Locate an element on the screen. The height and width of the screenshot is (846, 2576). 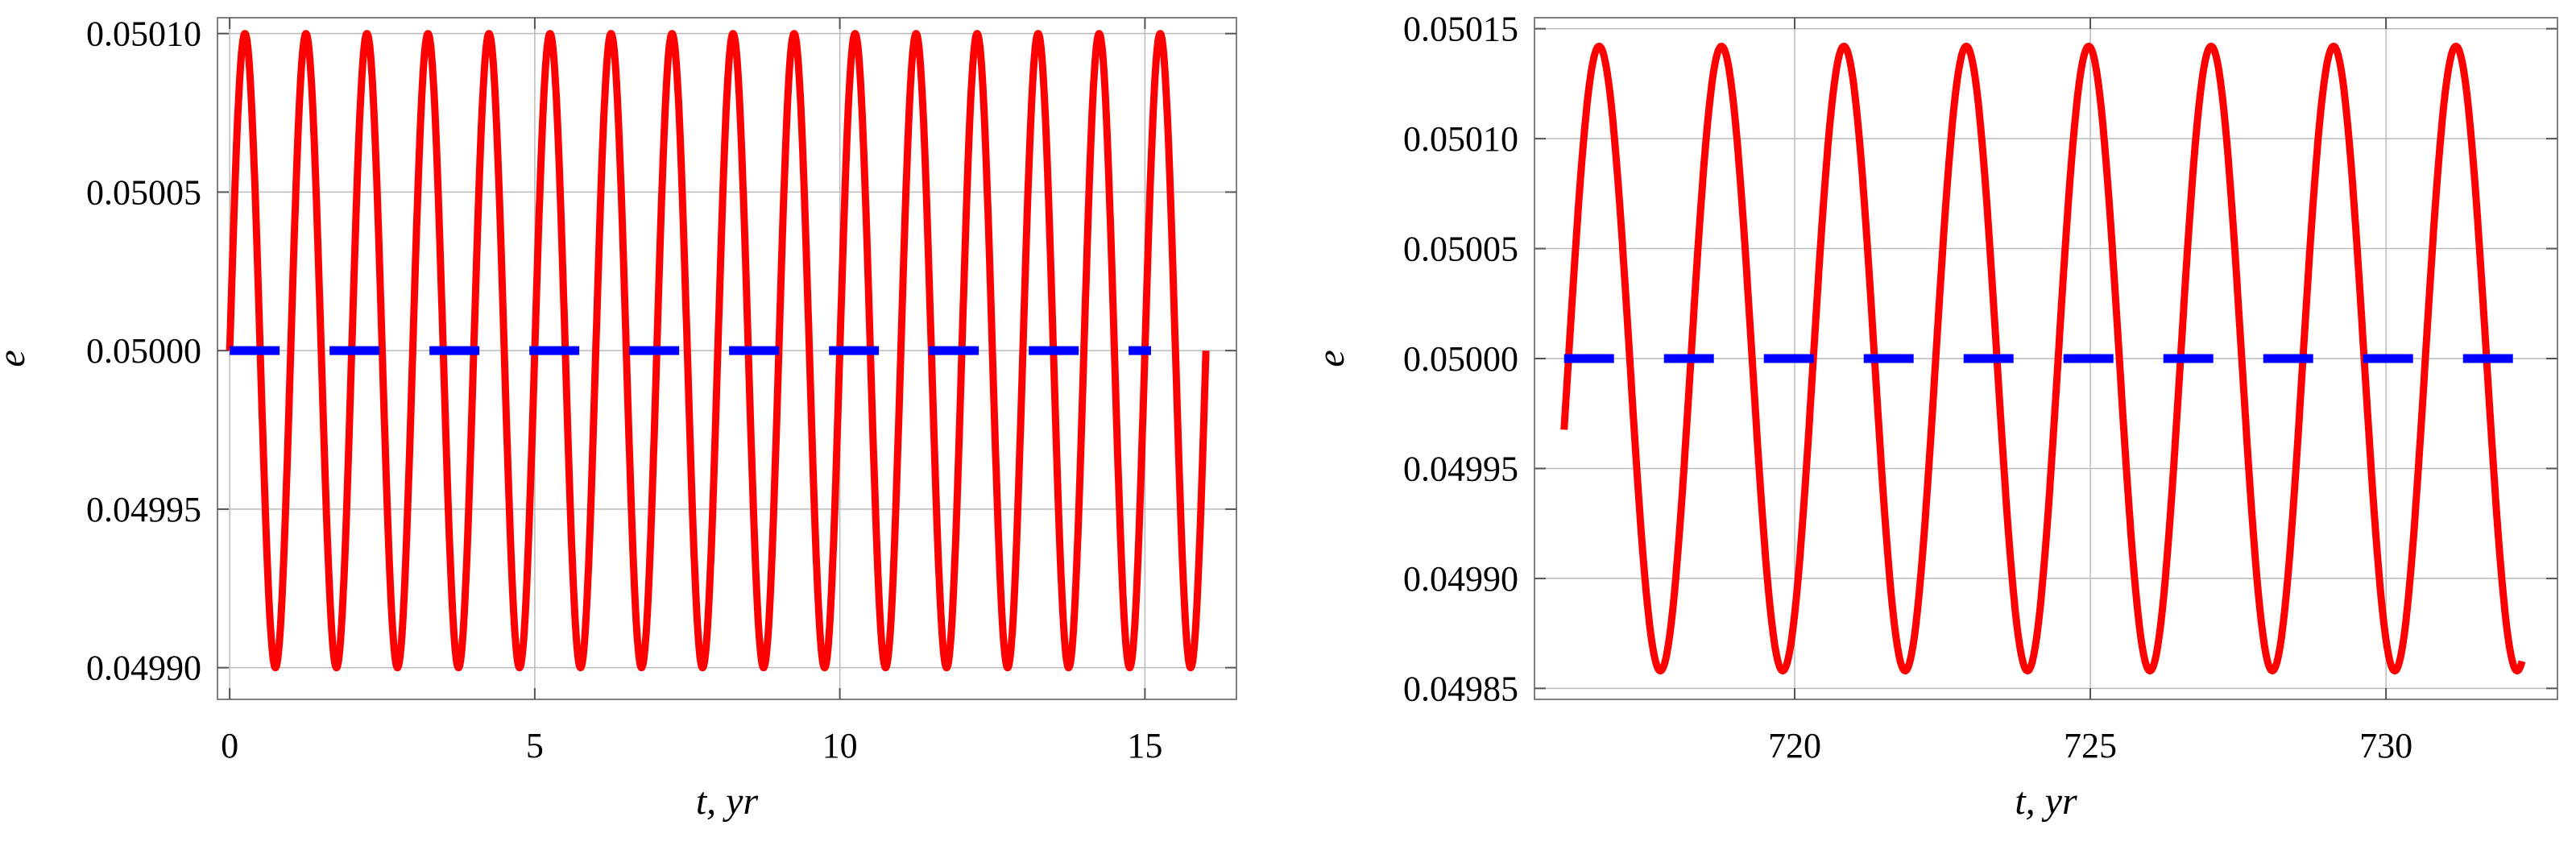
x-tick-label: 15 is located at coordinates (1144, 745).